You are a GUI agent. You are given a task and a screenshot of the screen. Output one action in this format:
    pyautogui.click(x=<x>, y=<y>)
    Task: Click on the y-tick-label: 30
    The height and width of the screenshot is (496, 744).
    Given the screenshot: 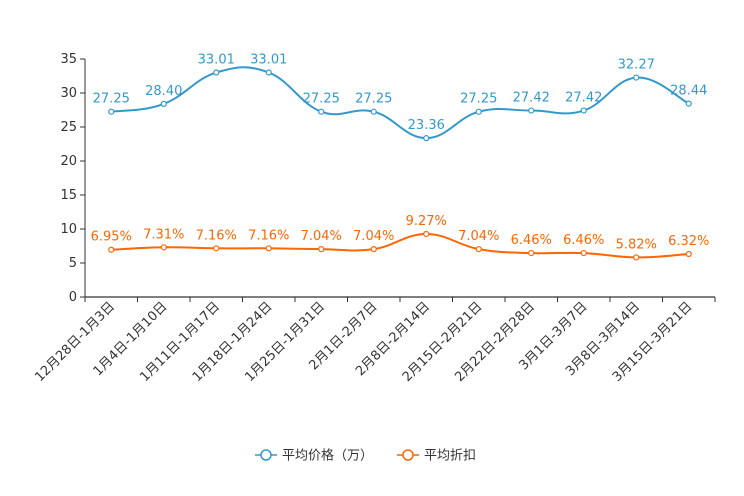 What is the action you would take?
    pyautogui.click(x=68, y=93)
    